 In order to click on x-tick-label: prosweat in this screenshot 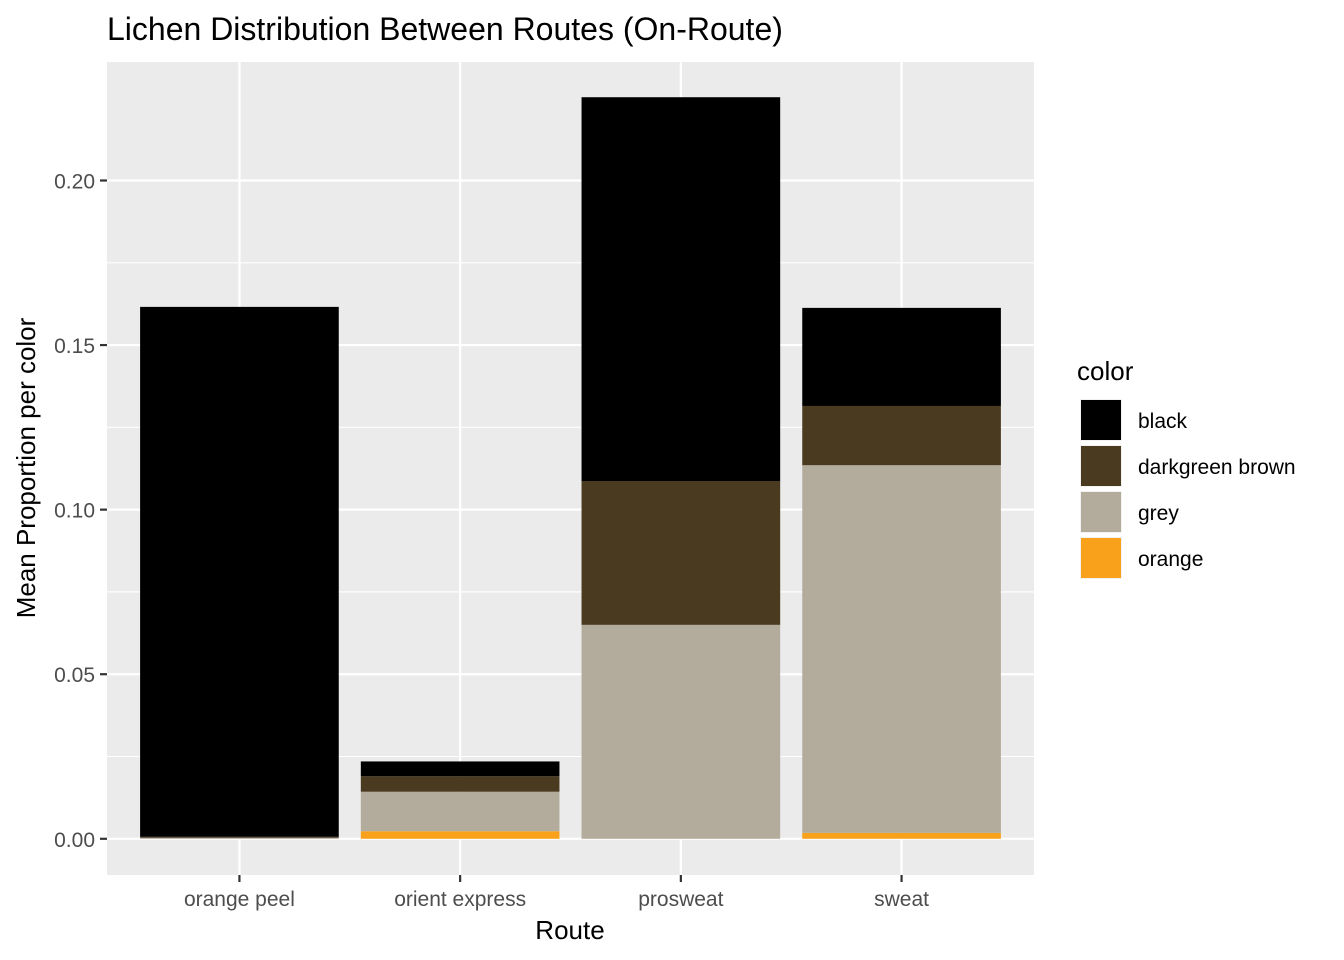, I will do `click(680, 899)`.